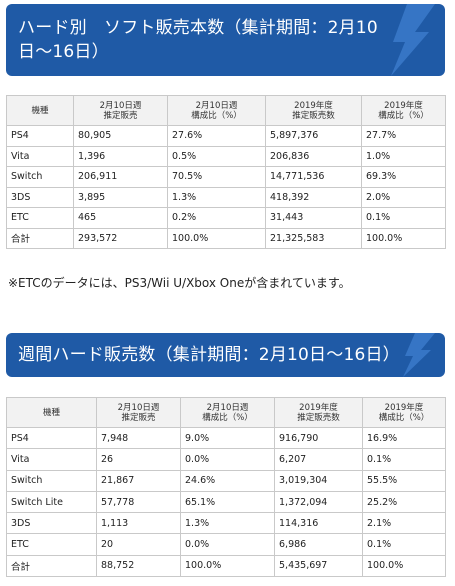  Describe the element at coordinates (403, 156) in the screenshot. I see `cell-yearly-share: 1.0%` at that location.